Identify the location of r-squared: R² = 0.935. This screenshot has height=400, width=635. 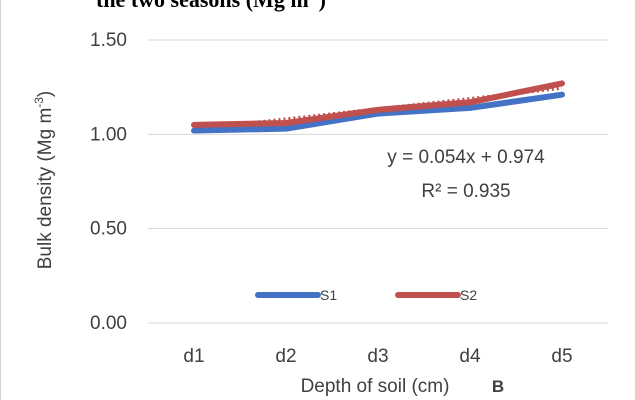
(465, 191).